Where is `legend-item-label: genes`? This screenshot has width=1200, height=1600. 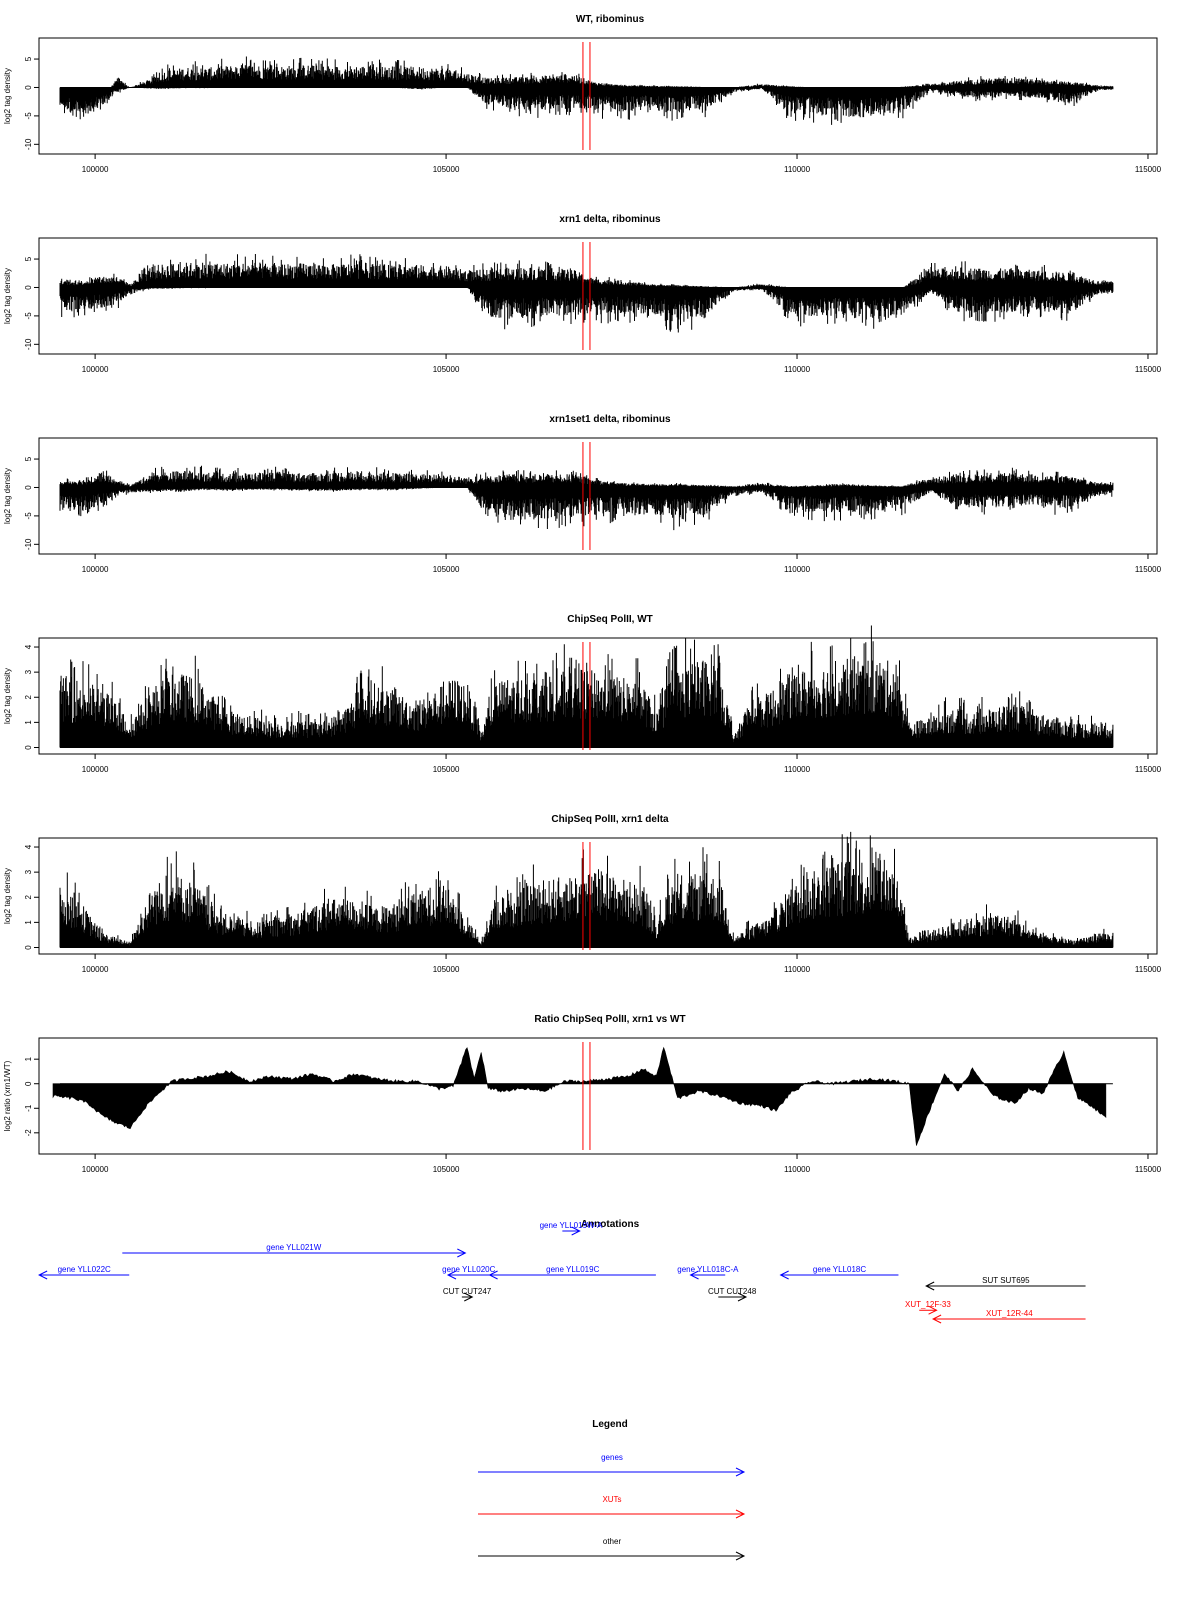
legend-item-label: genes is located at coordinates (612, 1457).